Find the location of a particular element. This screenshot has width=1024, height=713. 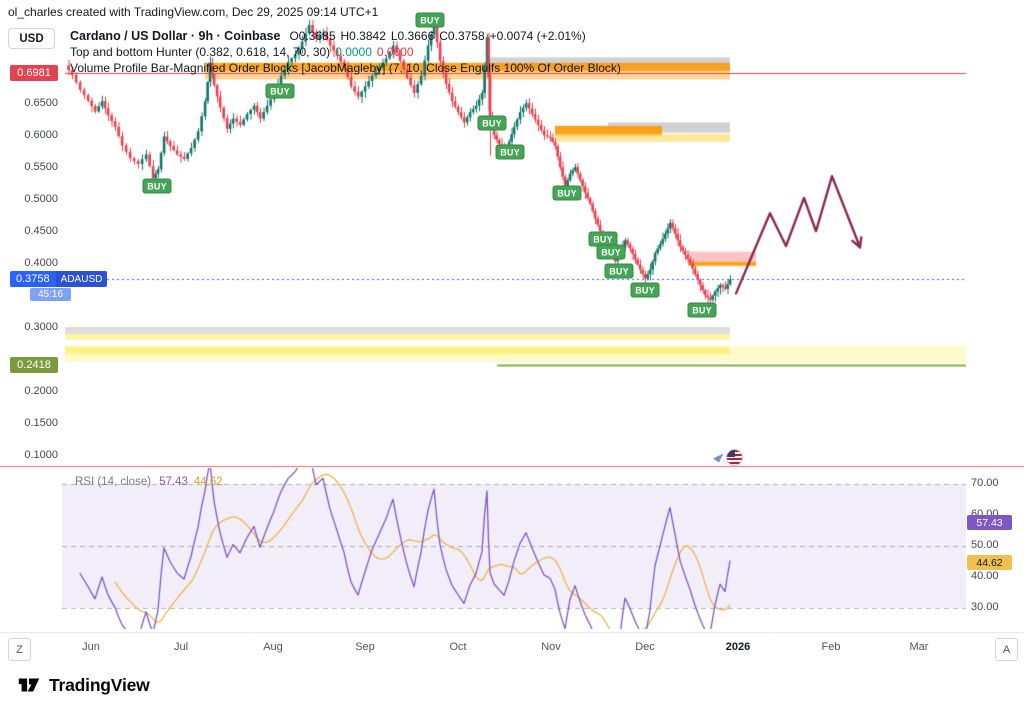

time-axis-label: Nov is located at coordinates (551, 647).